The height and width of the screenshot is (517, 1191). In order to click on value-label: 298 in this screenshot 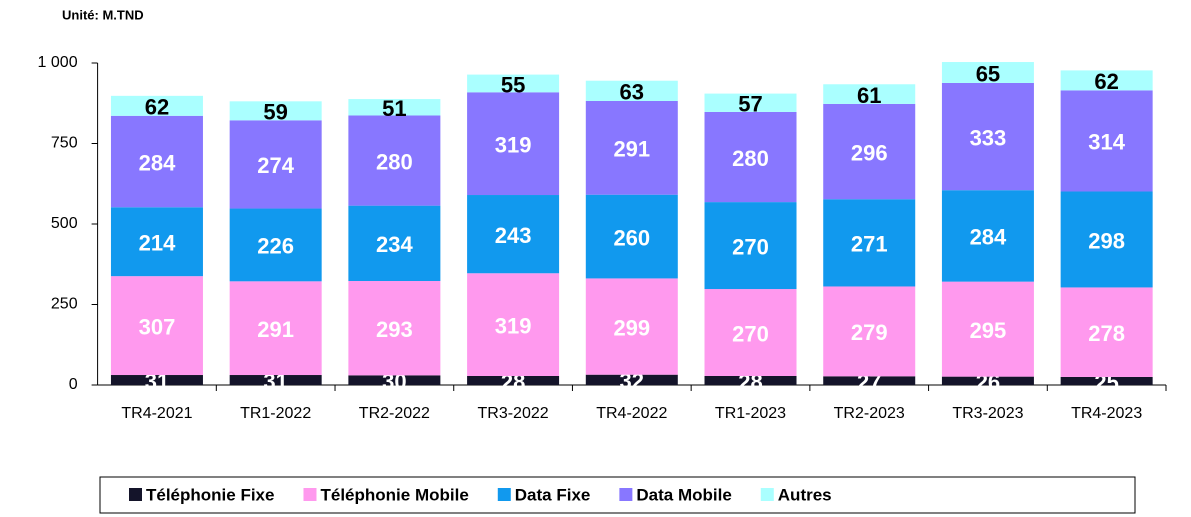, I will do `click(1106, 240)`.